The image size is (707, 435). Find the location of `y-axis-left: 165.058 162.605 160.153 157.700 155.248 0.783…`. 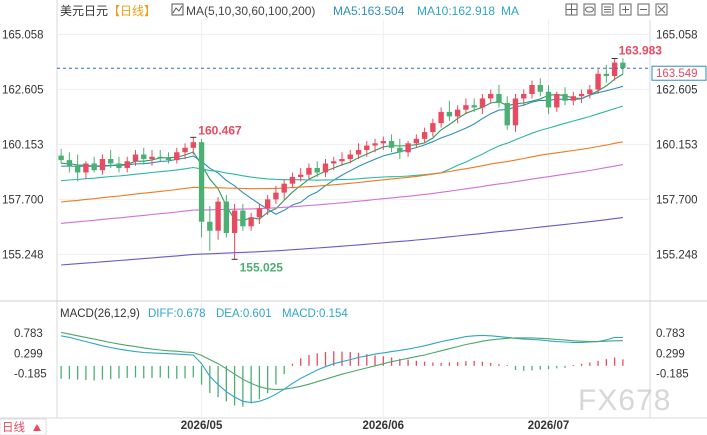

y-axis-left: 165.058 162.605 160.153 157.700 155.248 0.783… is located at coordinates (24, 204).